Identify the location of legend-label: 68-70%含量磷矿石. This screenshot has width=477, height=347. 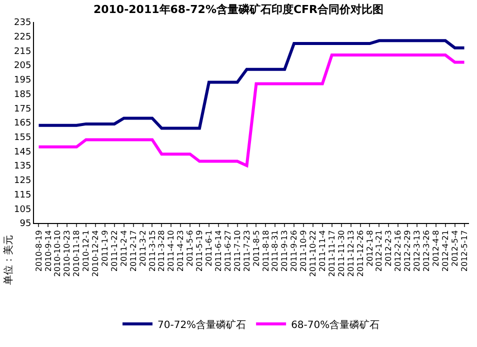
(335, 324).